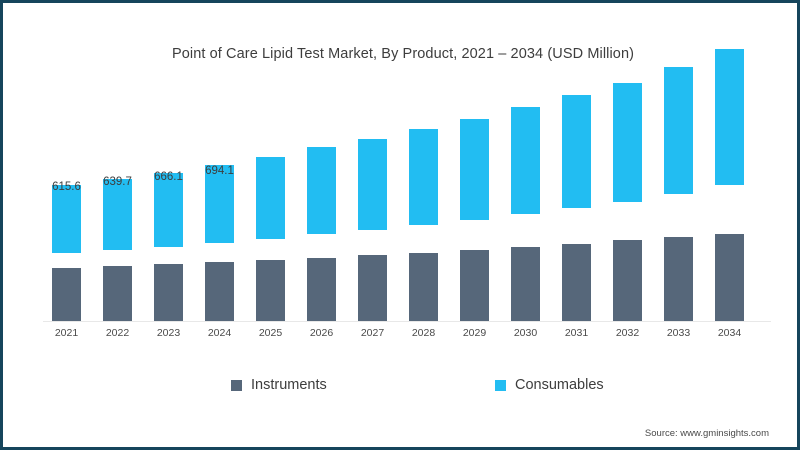 The image size is (800, 450). I want to click on x-tick-2034: 2034, so click(729, 333).